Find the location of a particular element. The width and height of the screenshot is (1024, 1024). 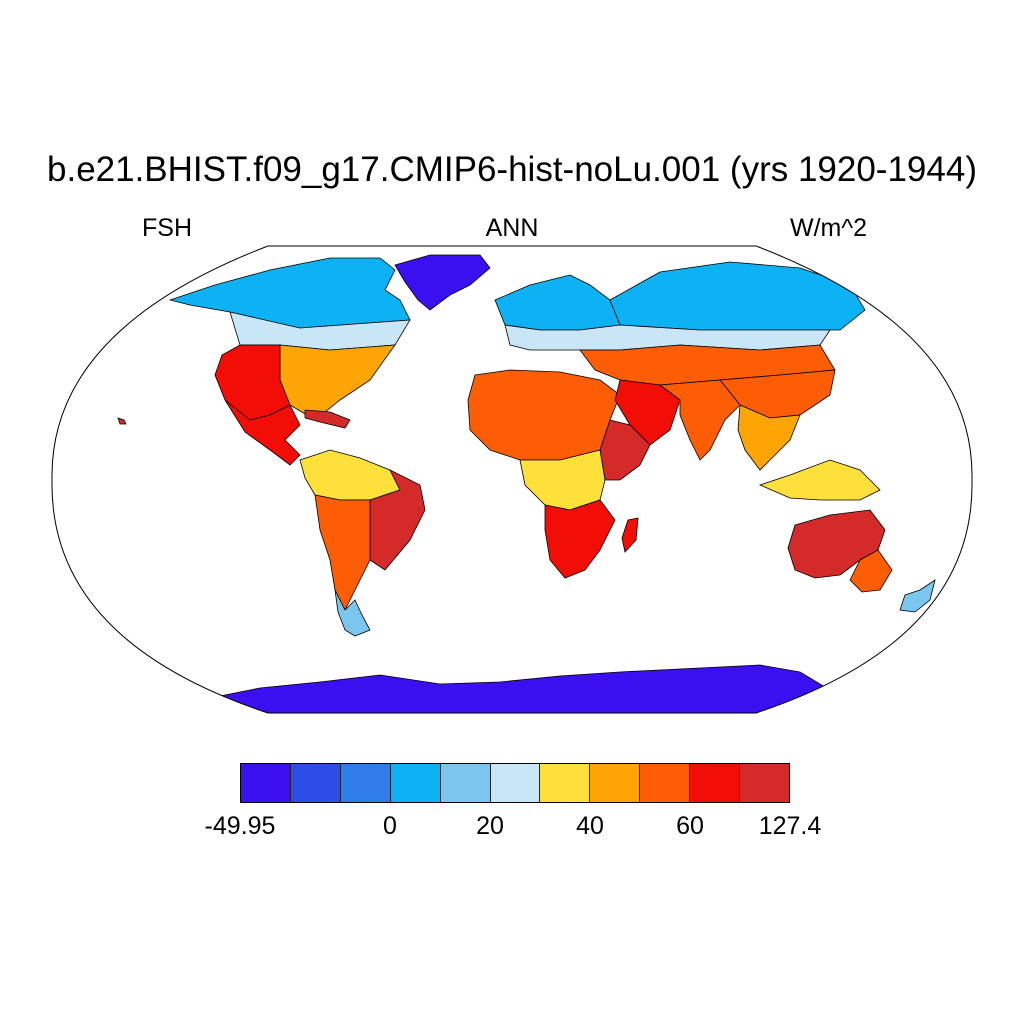

region-south-america-south is located at coordinates (342, 552).